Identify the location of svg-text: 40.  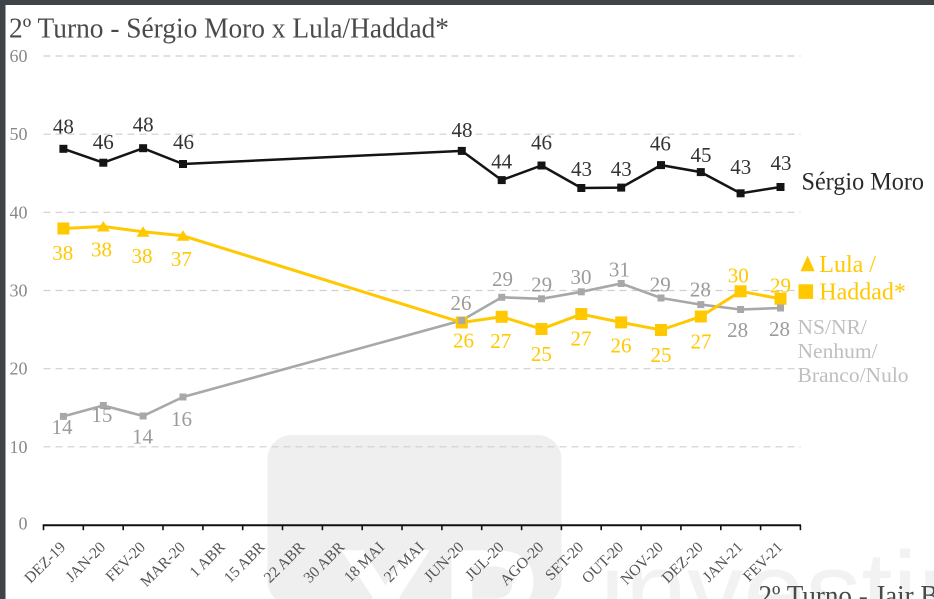
(19, 212).